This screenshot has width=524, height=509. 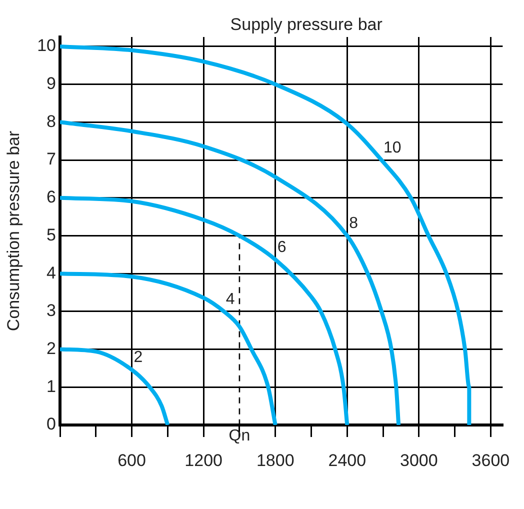 What do you see at coordinates (51, 348) in the screenshot?
I see `y-tick-label: 2` at bounding box center [51, 348].